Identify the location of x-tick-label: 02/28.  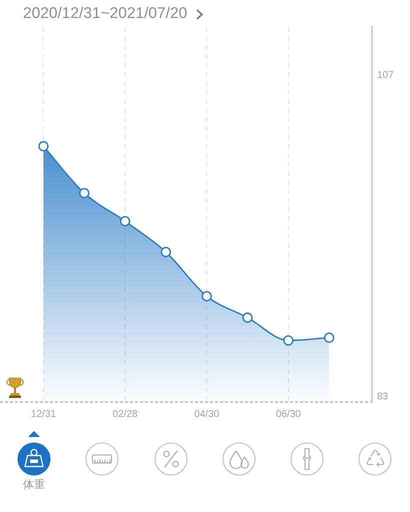
(125, 414).